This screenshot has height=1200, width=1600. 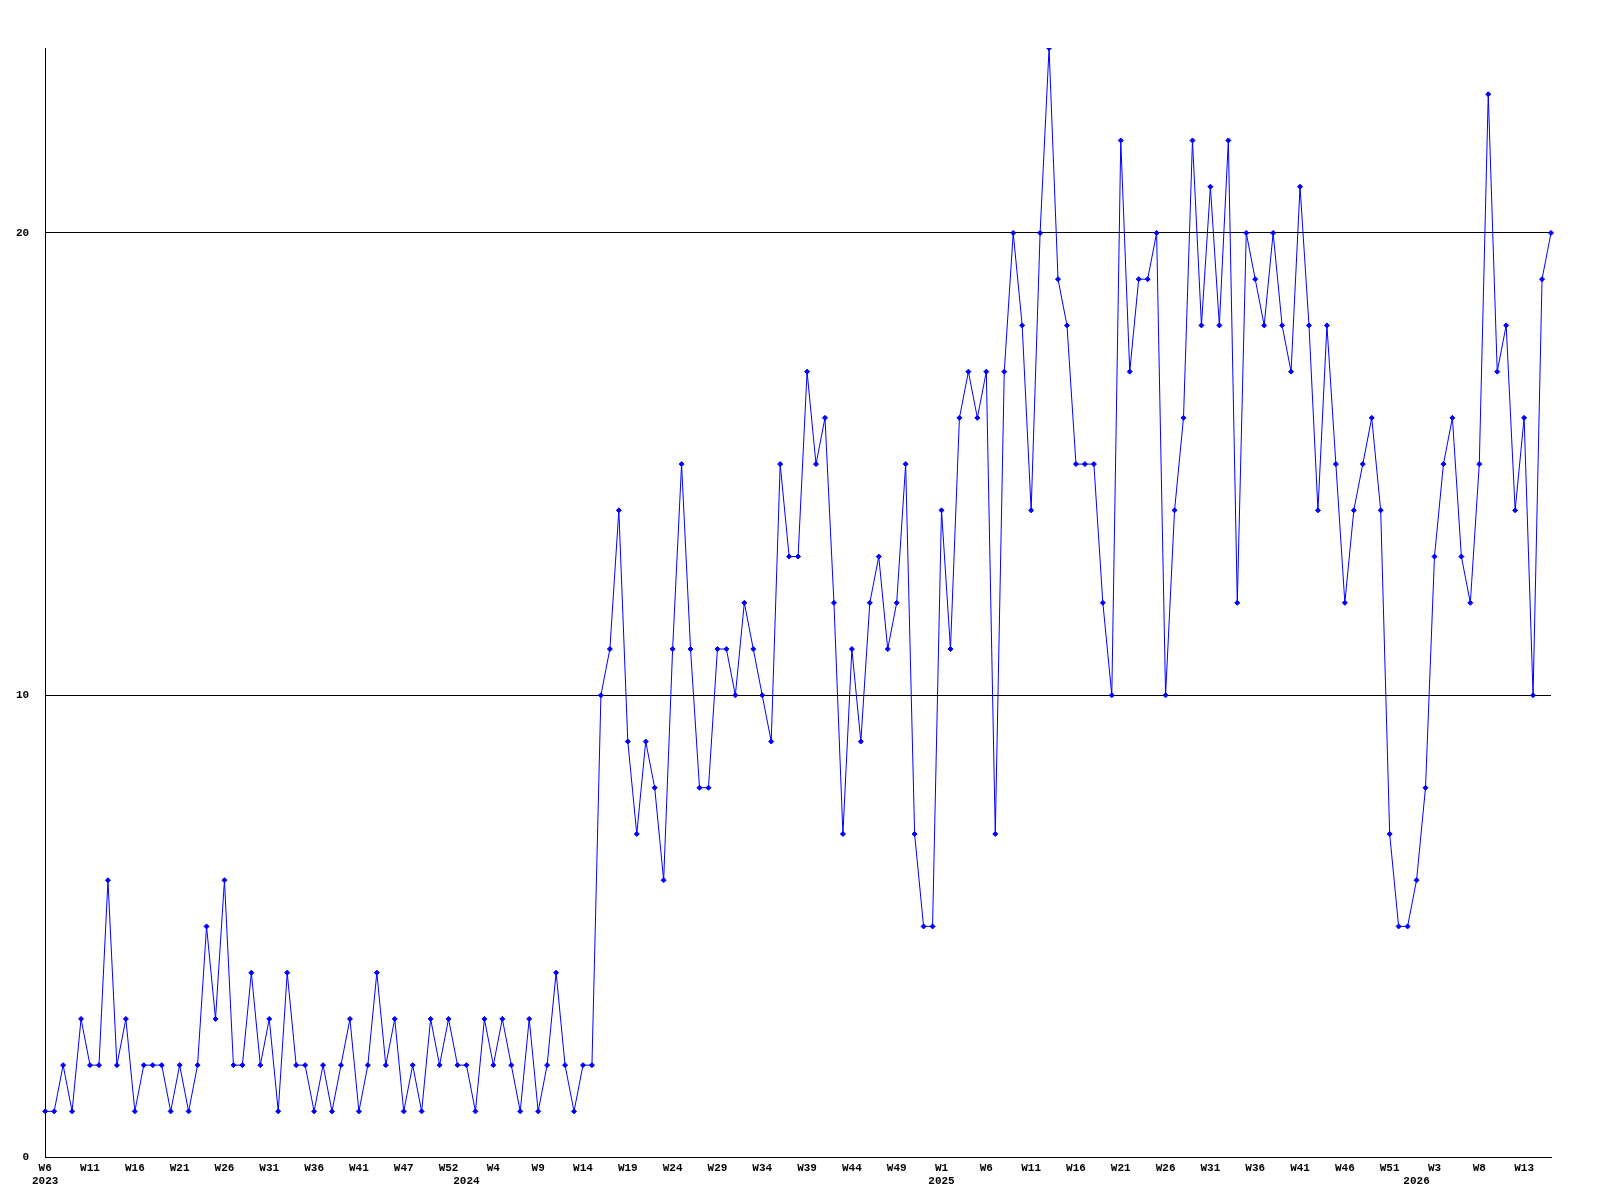 What do you see at coordinates (448, 1167) in the screenshot?
I see `x-tick-label: W52` at bounding box center [448, 1167].